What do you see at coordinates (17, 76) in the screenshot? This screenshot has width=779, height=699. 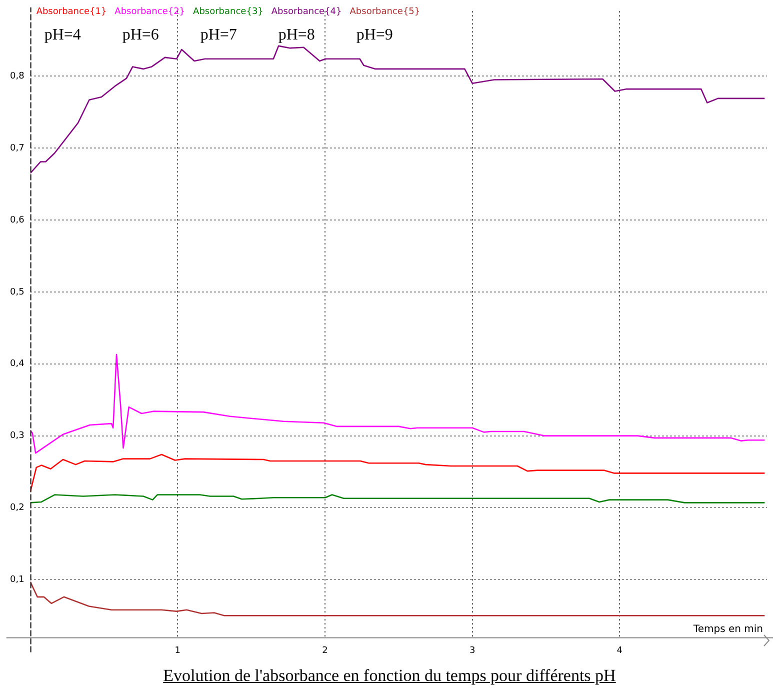 I see `y-tick-label: 0,8` at bounding box center [17, 76].